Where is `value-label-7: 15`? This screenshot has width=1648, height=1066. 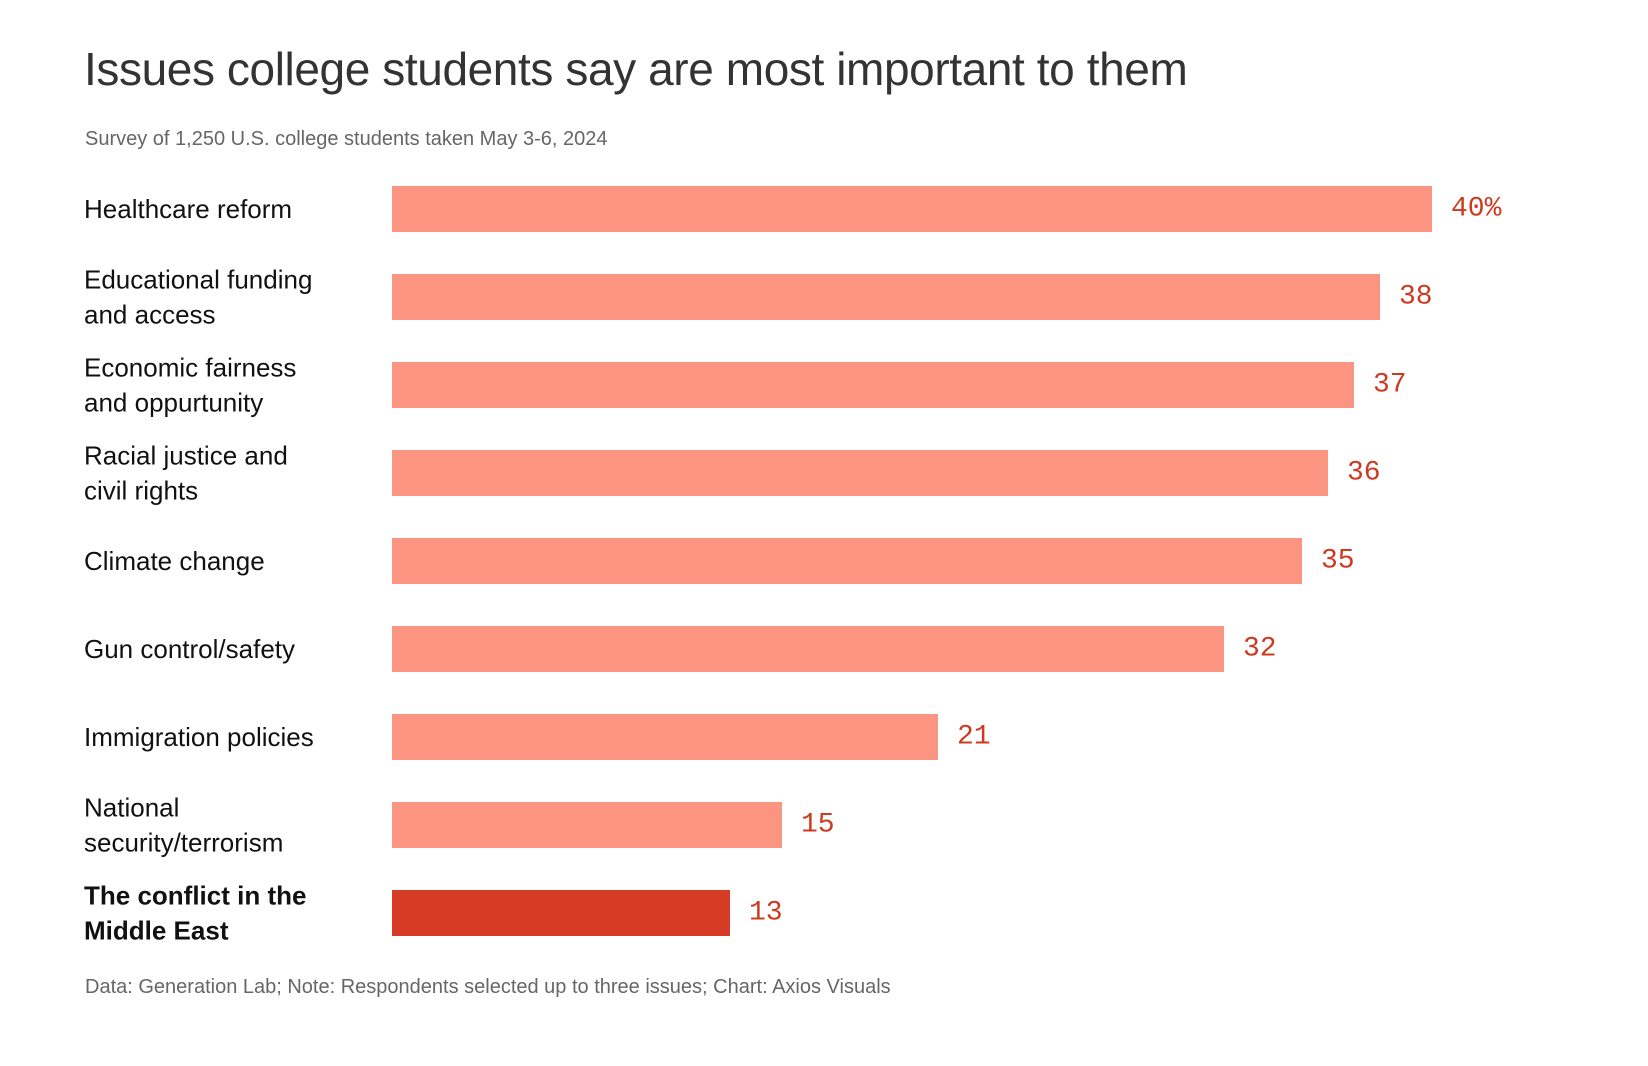
value-label-7: 15 is located at coordinates (818, 825).